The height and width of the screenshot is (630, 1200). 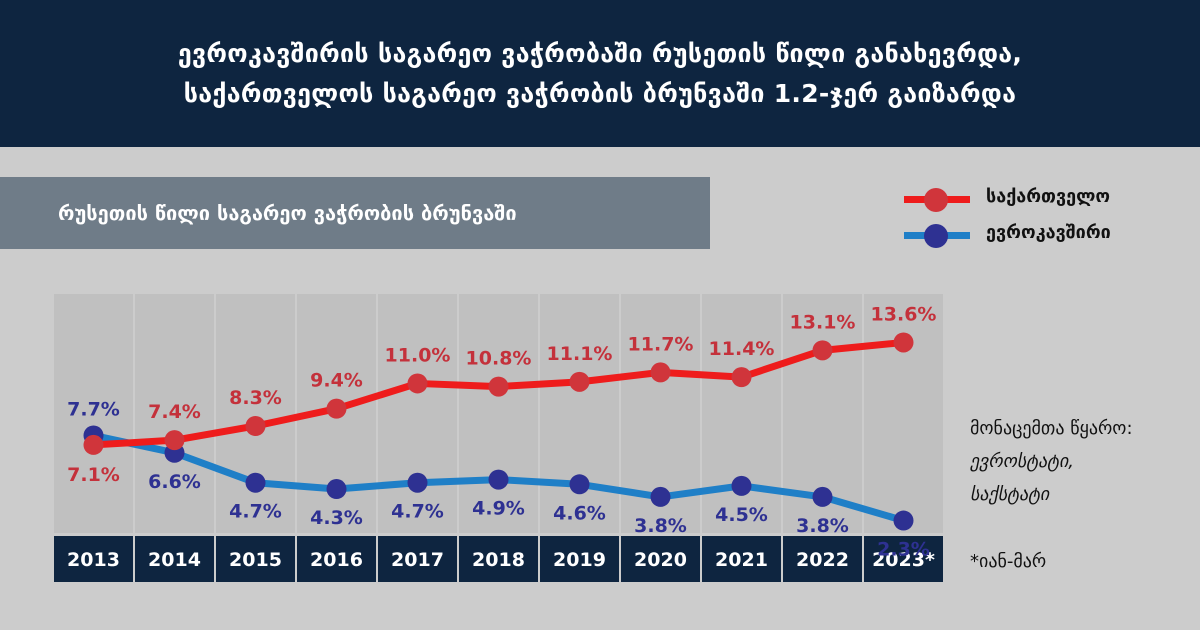 I want to click on source-note: მონაცემთა წყარო: ევროსტატი, საქსტატი, so click(x=1051, y=461).